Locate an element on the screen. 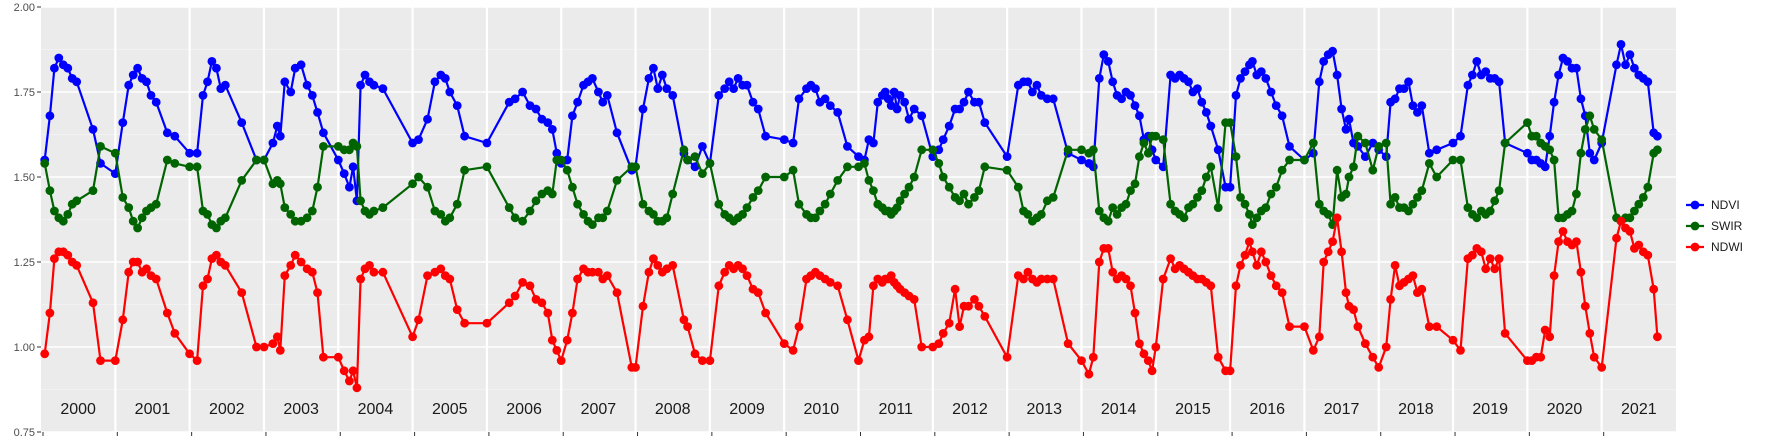  facet-label-2021: 2021 is located at coordinates (1639, 409).